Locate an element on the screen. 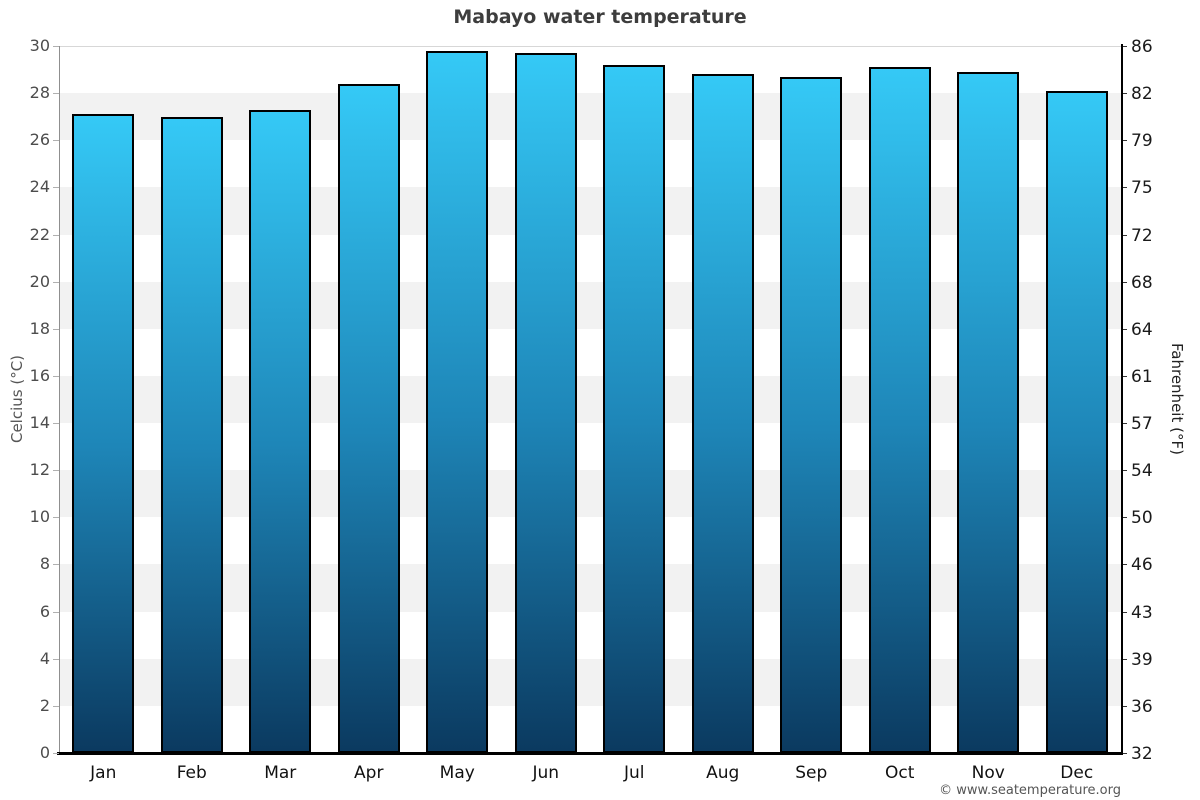  x-tick-aug: Aug is located at coordinates (723, 773).